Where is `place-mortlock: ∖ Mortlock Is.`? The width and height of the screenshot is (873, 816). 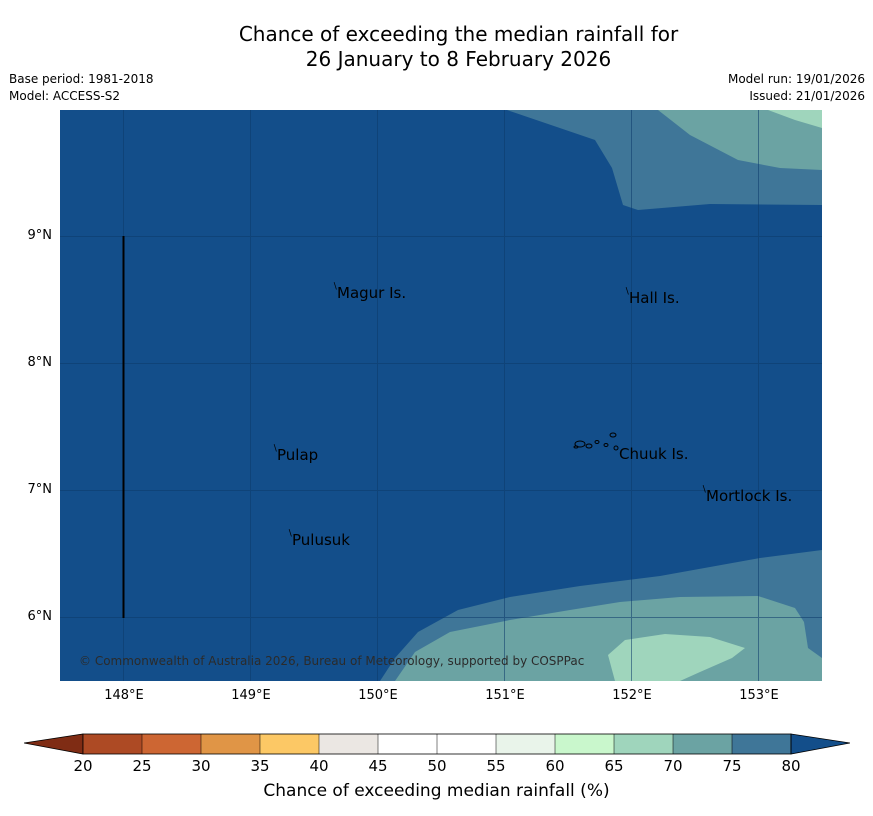 place-mortlock: ∖ Mortlock Is. is located at coordinates (746, 495).